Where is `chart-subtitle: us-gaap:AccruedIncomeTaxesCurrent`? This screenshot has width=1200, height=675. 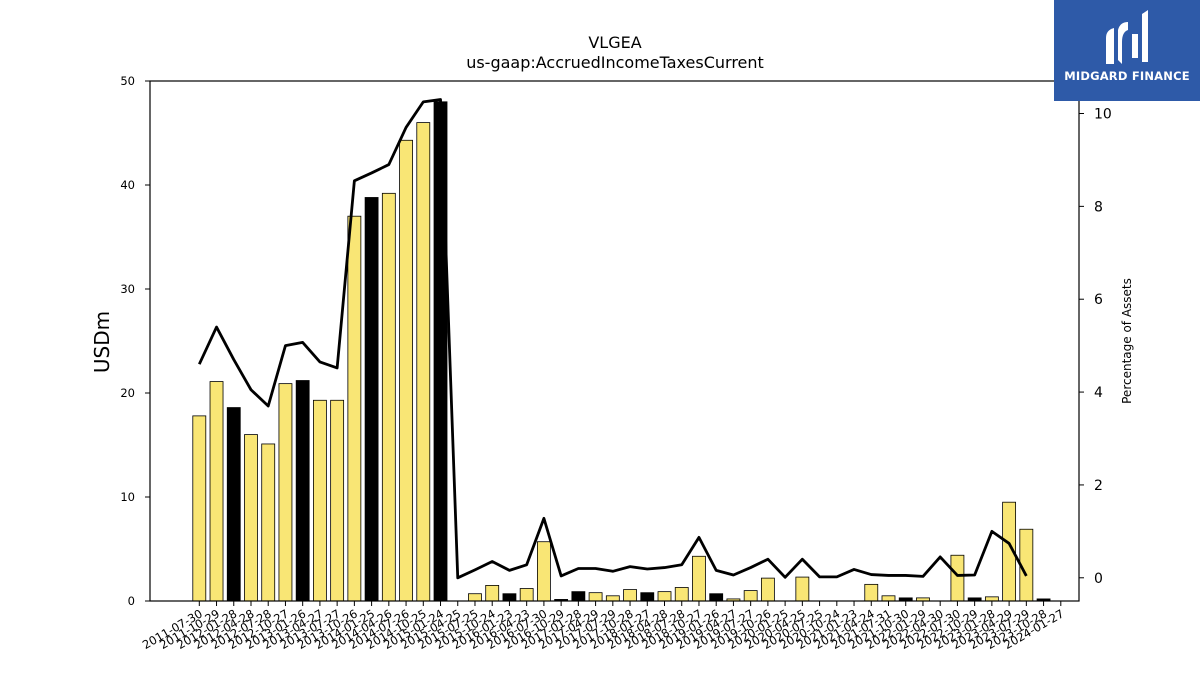 chart-subtitle: us-gaap:AccruedIncomeTaxesCurrent is located at coordinates (615, 62).